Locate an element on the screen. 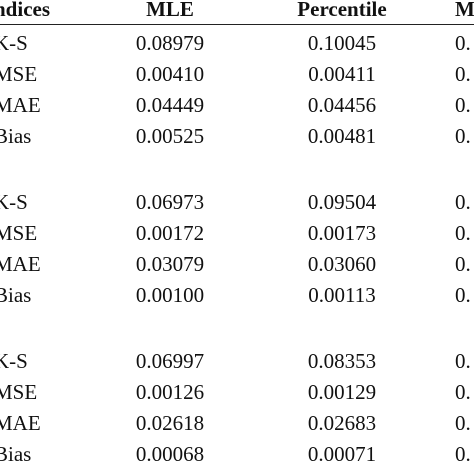 This screenshot has width=474, height=474. table-cell: 0.06973 is located at coordinates (170, 202).